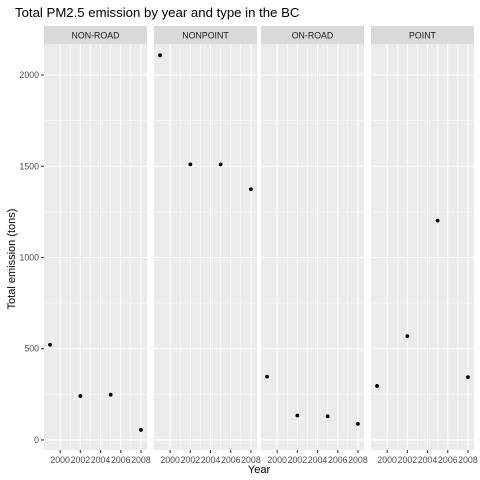 This screenshot has height=480, width=480. What do you see at coordinates (36, 440) in the screenshot?
I see `y-tick-label: 0` at bounding box center [36, 440].